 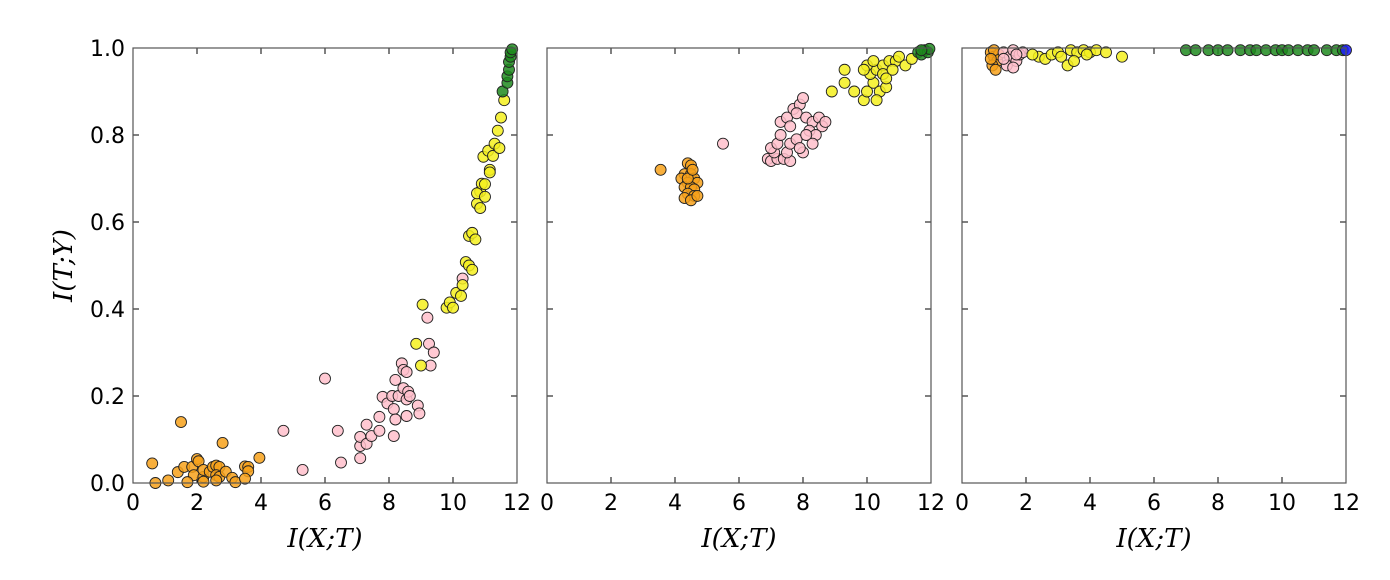 I want to click on y-tick-label: 0.8, so click(x=107, y=136).